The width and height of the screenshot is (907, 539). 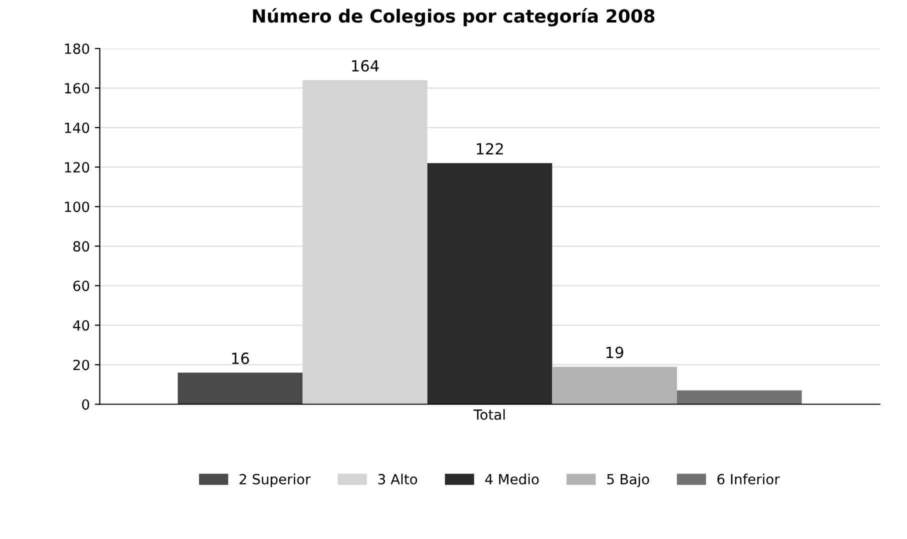 What do you see at coordinates (275, 481) in the screenshot?
I see `legend-label: 2 Superior` at bounding box center [275, 481].